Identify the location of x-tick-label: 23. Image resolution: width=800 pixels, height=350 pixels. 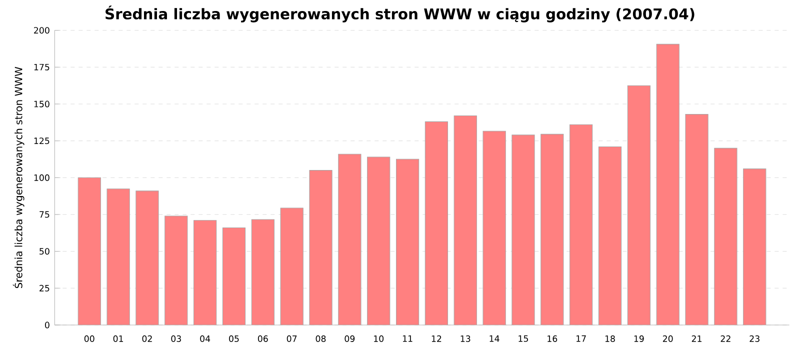
(755, 338).